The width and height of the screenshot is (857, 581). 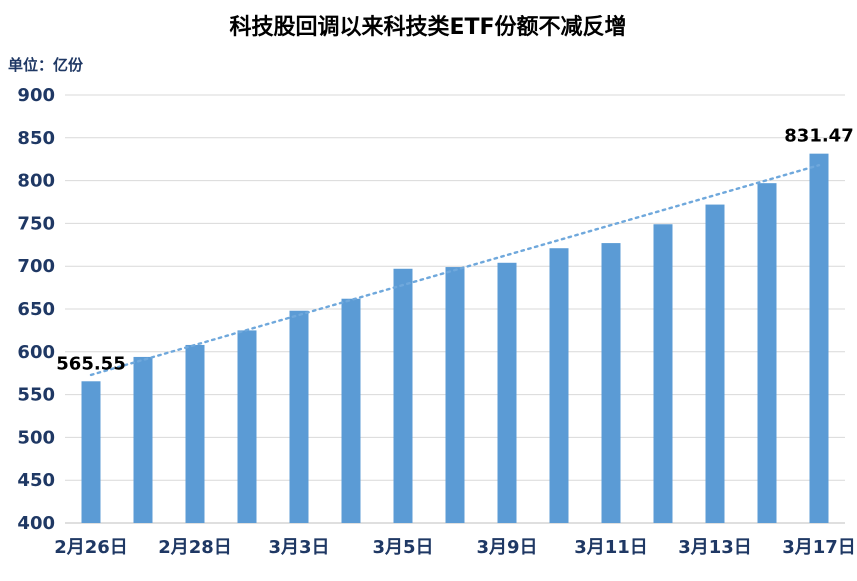 What do you see at coordinates (90, 363) in the screenshot?
I see `data-label: 565.55` at bounding box center [90, 363].